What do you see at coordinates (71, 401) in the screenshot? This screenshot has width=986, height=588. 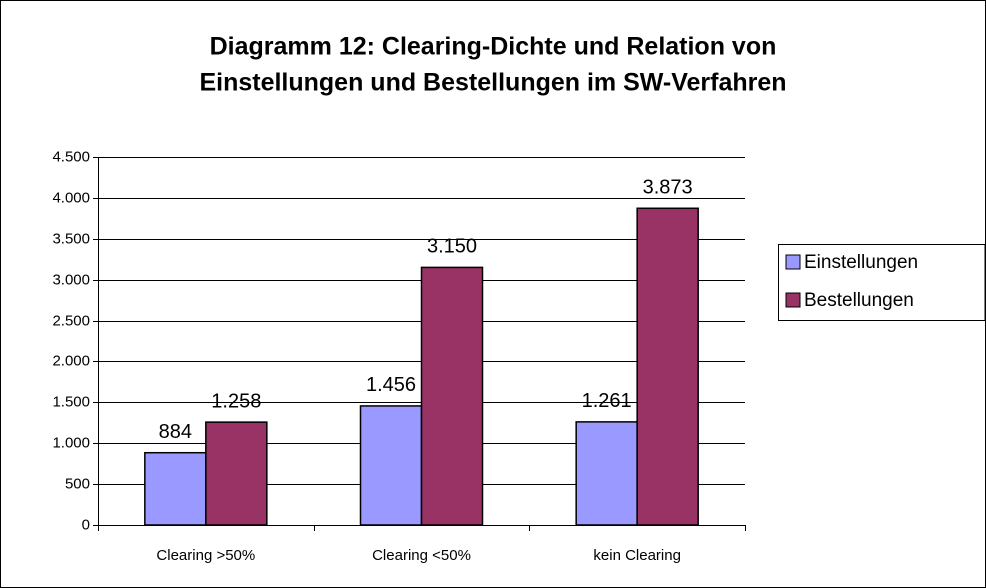 I see `y-tick-label: 1.500` at bounding box center [71, 401].